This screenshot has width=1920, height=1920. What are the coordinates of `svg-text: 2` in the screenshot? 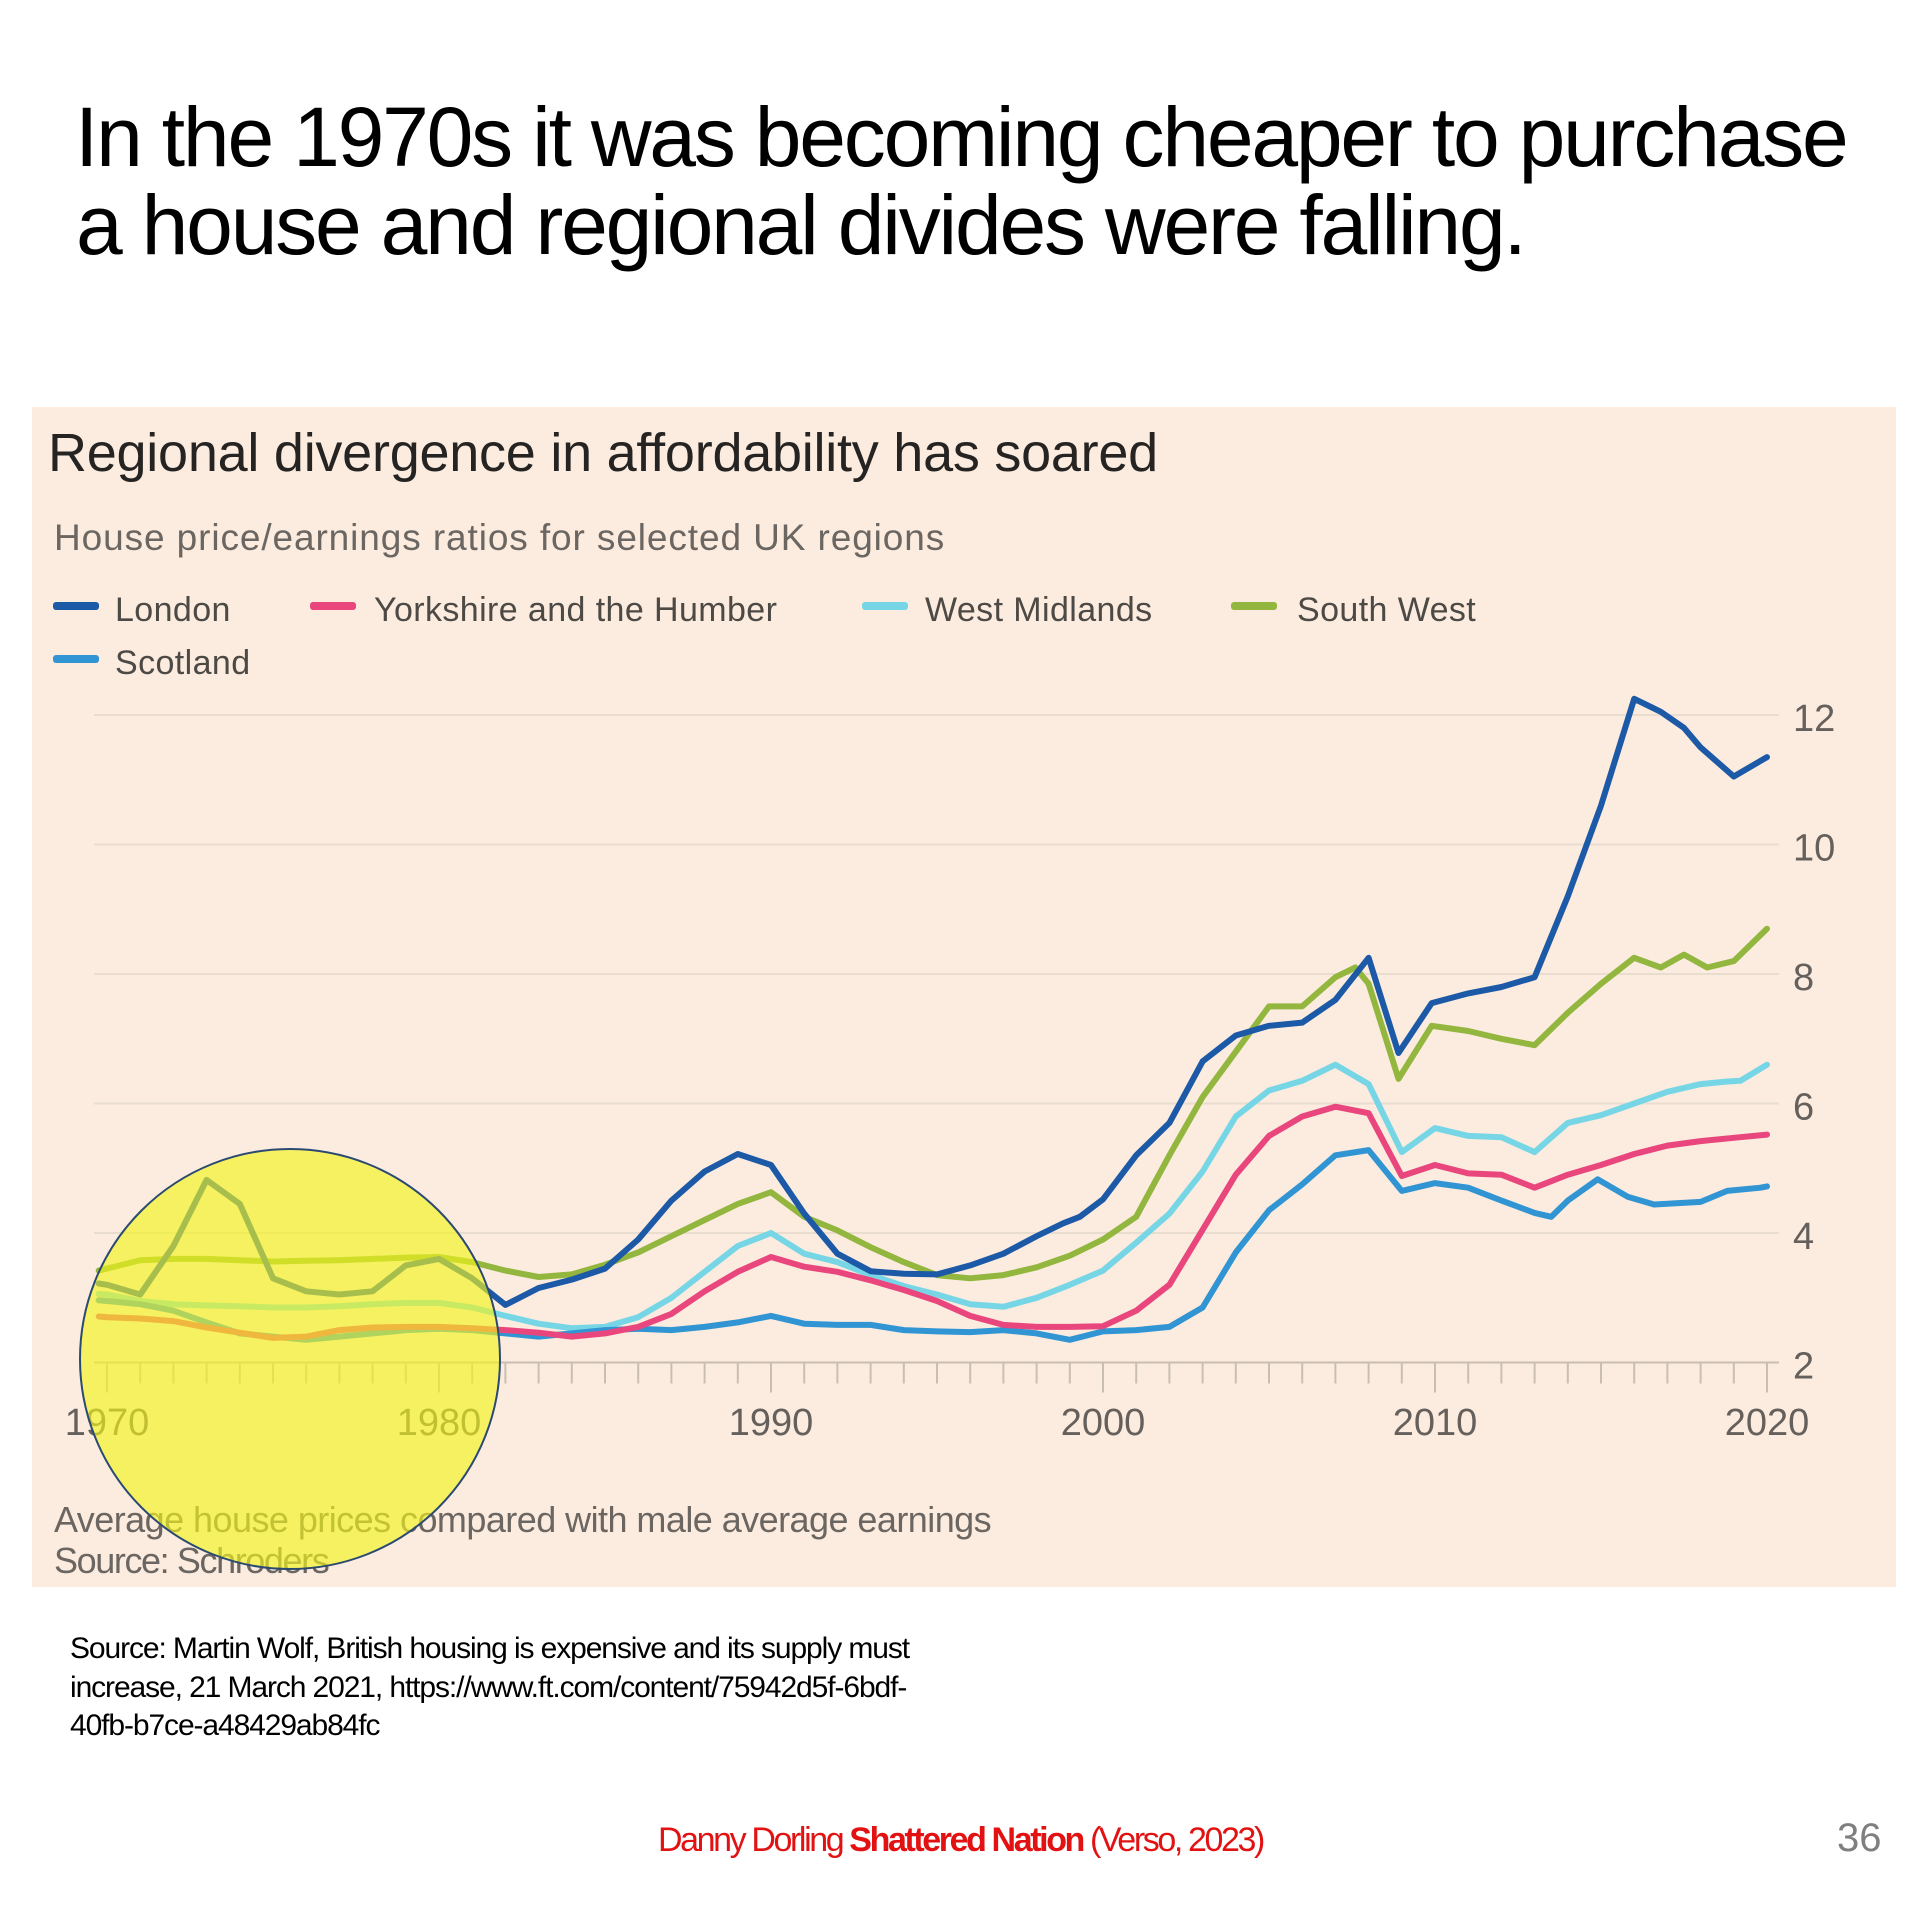 It's located at (1803, 1367).